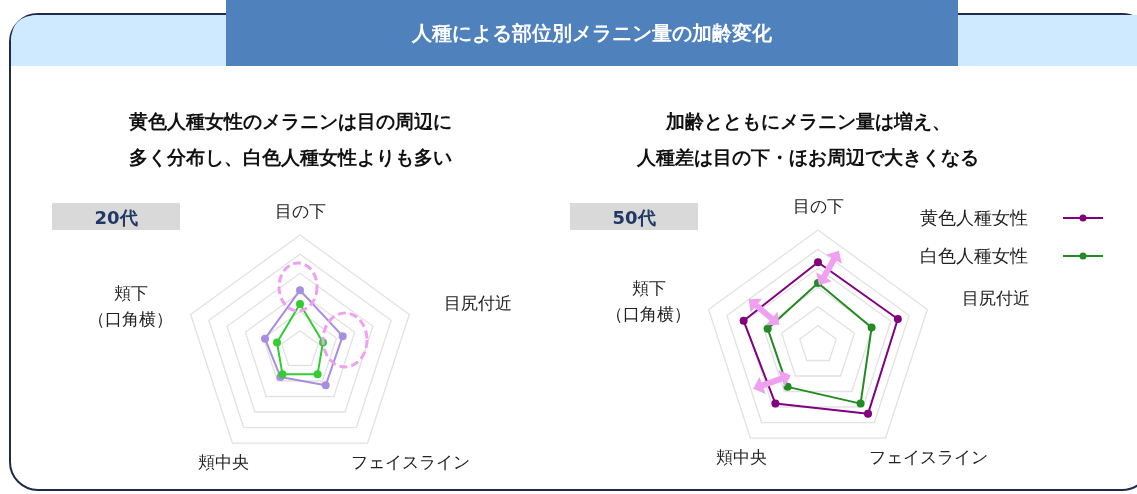 This screenshot has height=494, width=1137. What do you see at coordinates (634, 217) in the screenshot?
I see `text: 50代` at bounding box center [634, 217].